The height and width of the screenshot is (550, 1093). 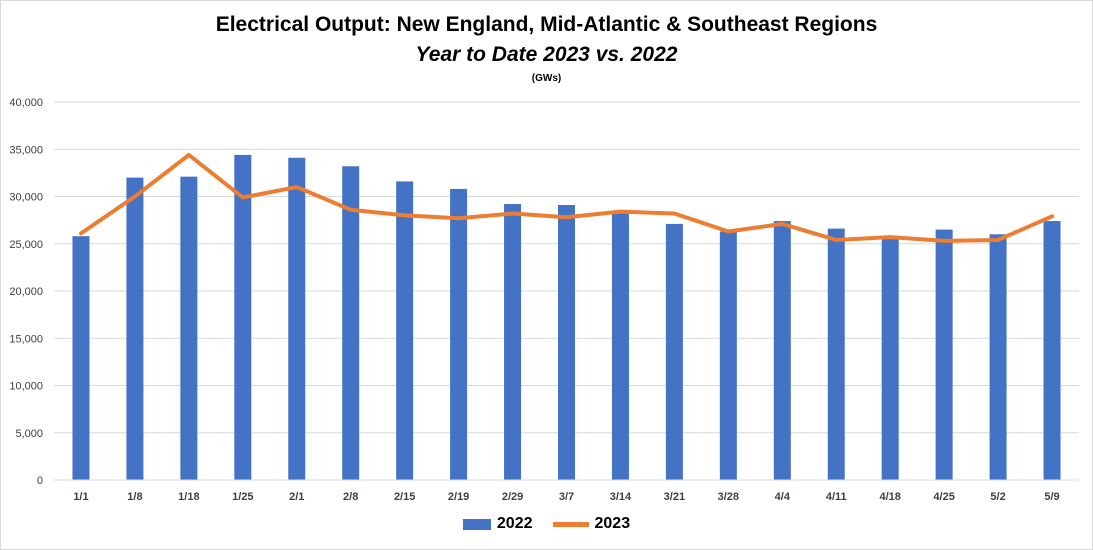 What do you see at coordinates (188, 497) in the screenshot?
I see `x-tick-label: 1/18` at bounding box center [188, 497].